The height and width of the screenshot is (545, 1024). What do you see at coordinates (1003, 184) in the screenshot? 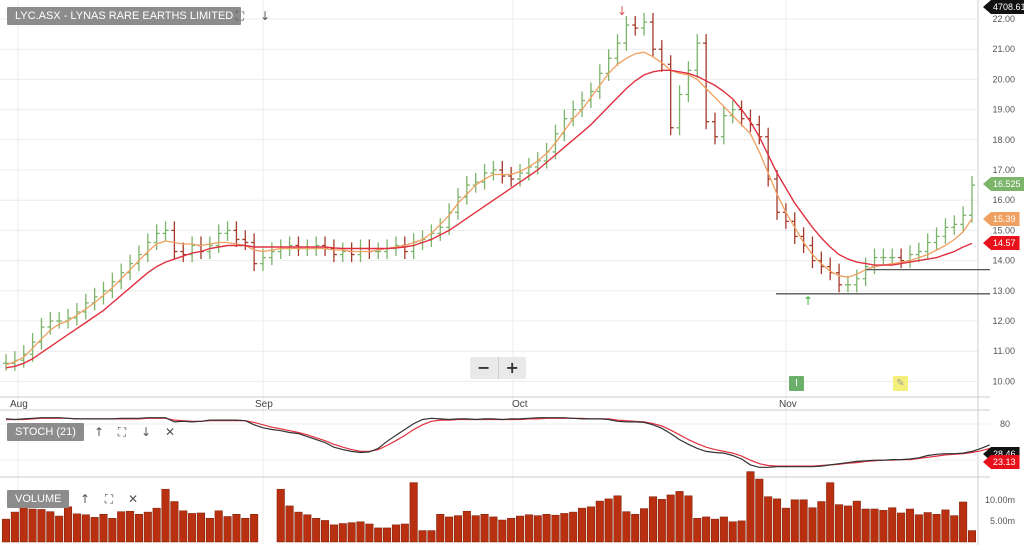
I see `last-price-tag: 16.525` at bounding box center [1003, 184].